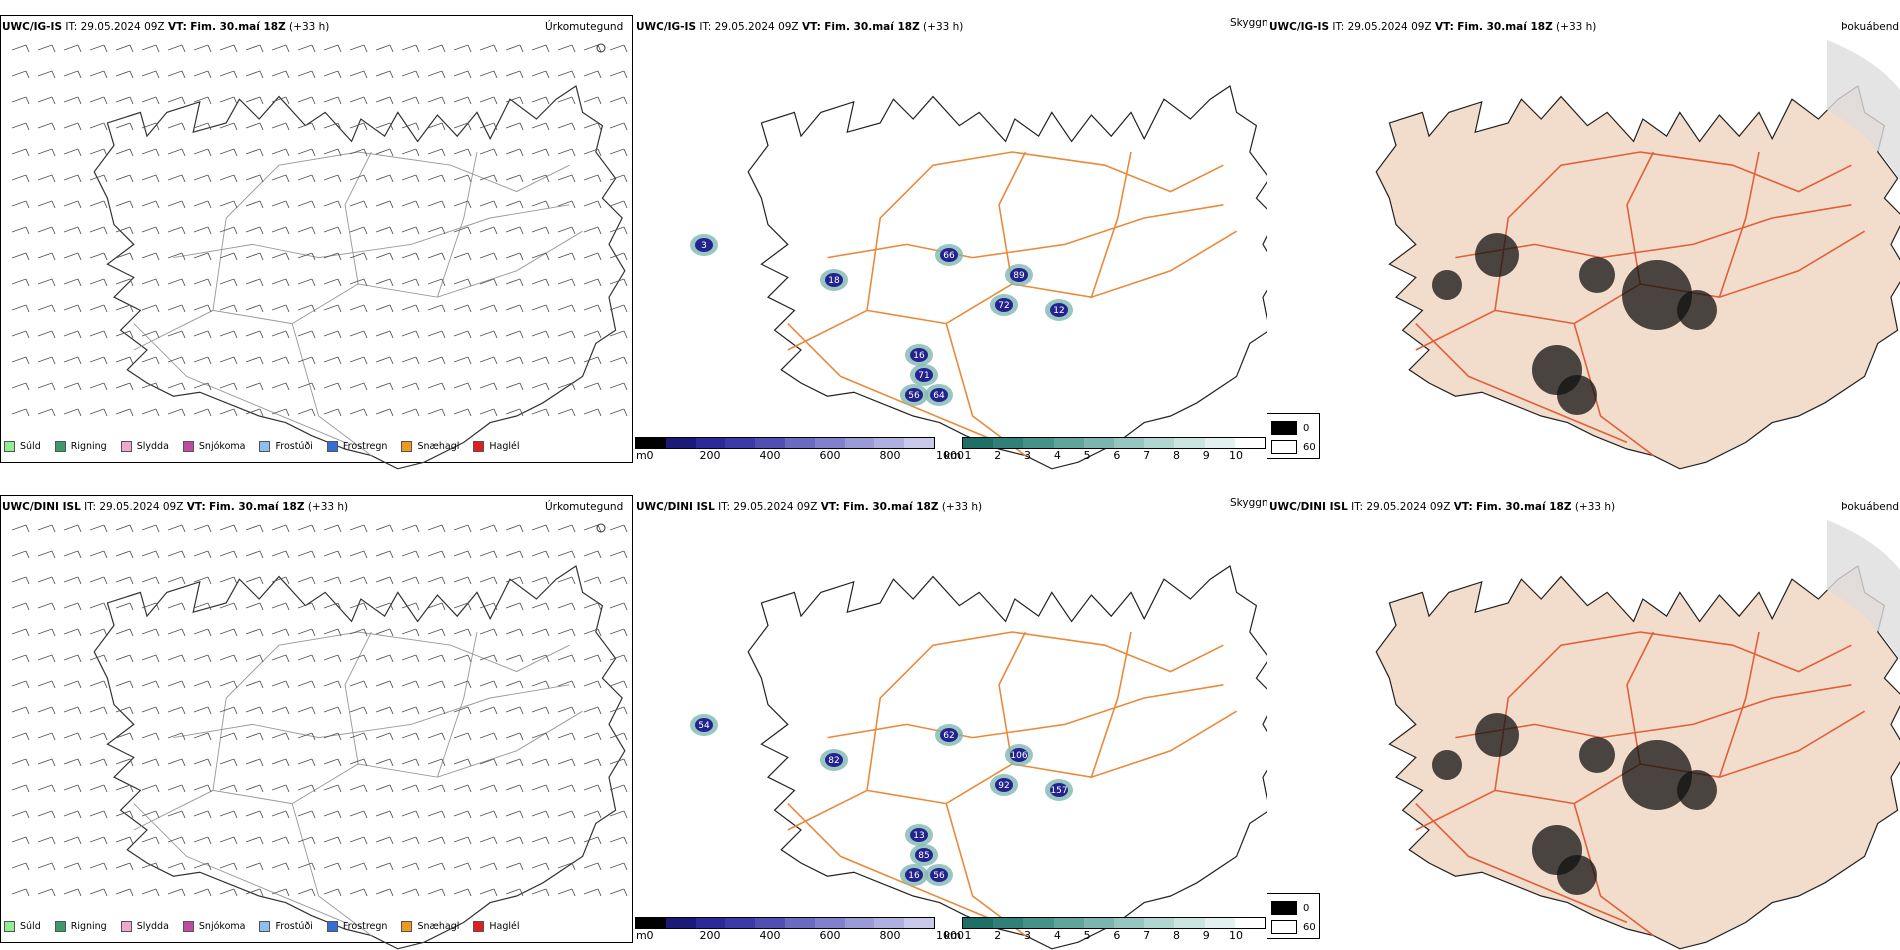  What do you see at coordinates (1863, 590) in the screenshot?
I see `offshore-fog` at bounding box center [1863, 590].